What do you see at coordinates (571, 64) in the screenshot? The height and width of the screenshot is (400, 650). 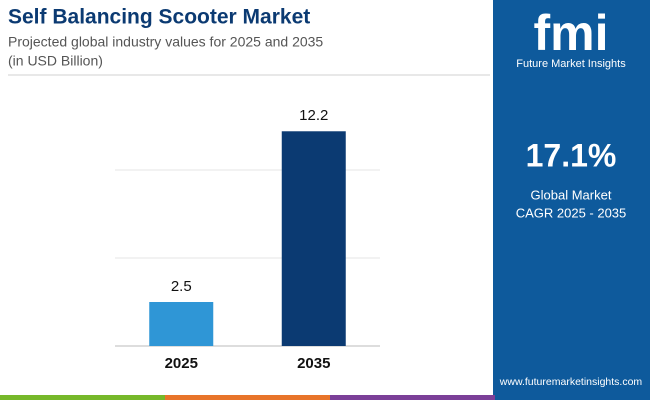 I see `brand: Future Market Insights` at bounding box center [571, 64].